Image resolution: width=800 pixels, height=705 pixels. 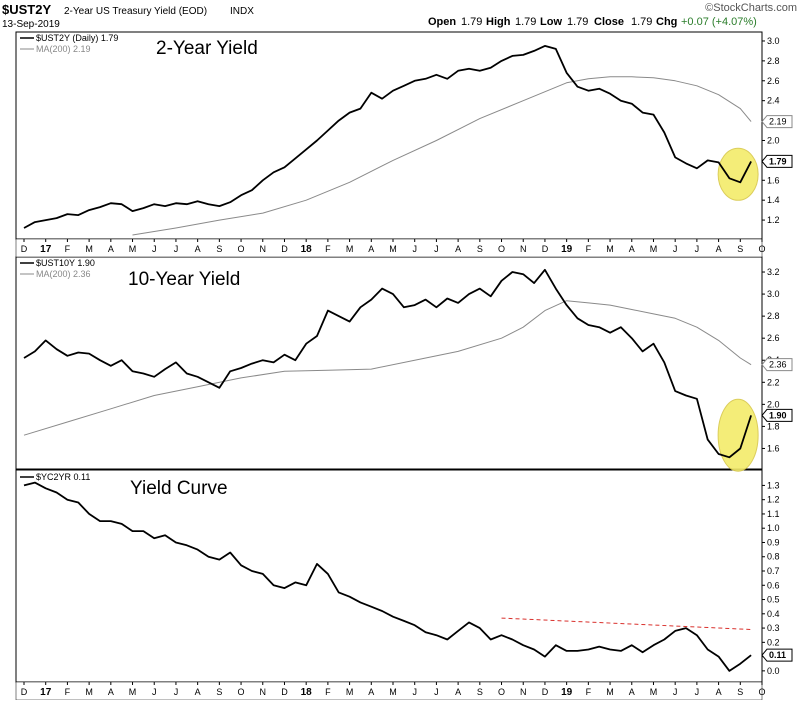 What do you see at coordinates (773, 528) in the screenshot?
I see `y-tick-label: 1.0` at bounding box center [773, 528].